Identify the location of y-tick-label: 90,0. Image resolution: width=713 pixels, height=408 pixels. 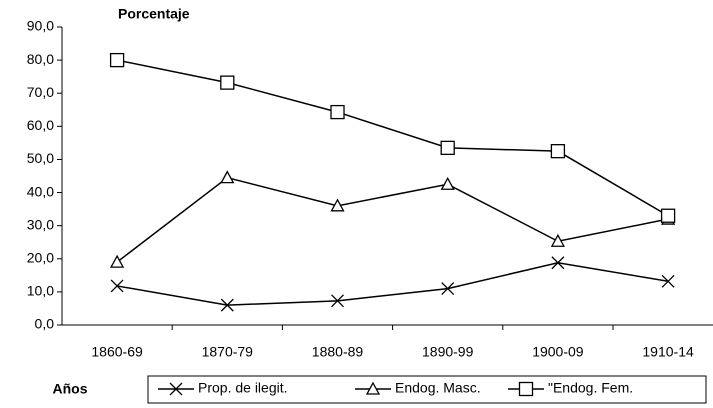
(40, 26).